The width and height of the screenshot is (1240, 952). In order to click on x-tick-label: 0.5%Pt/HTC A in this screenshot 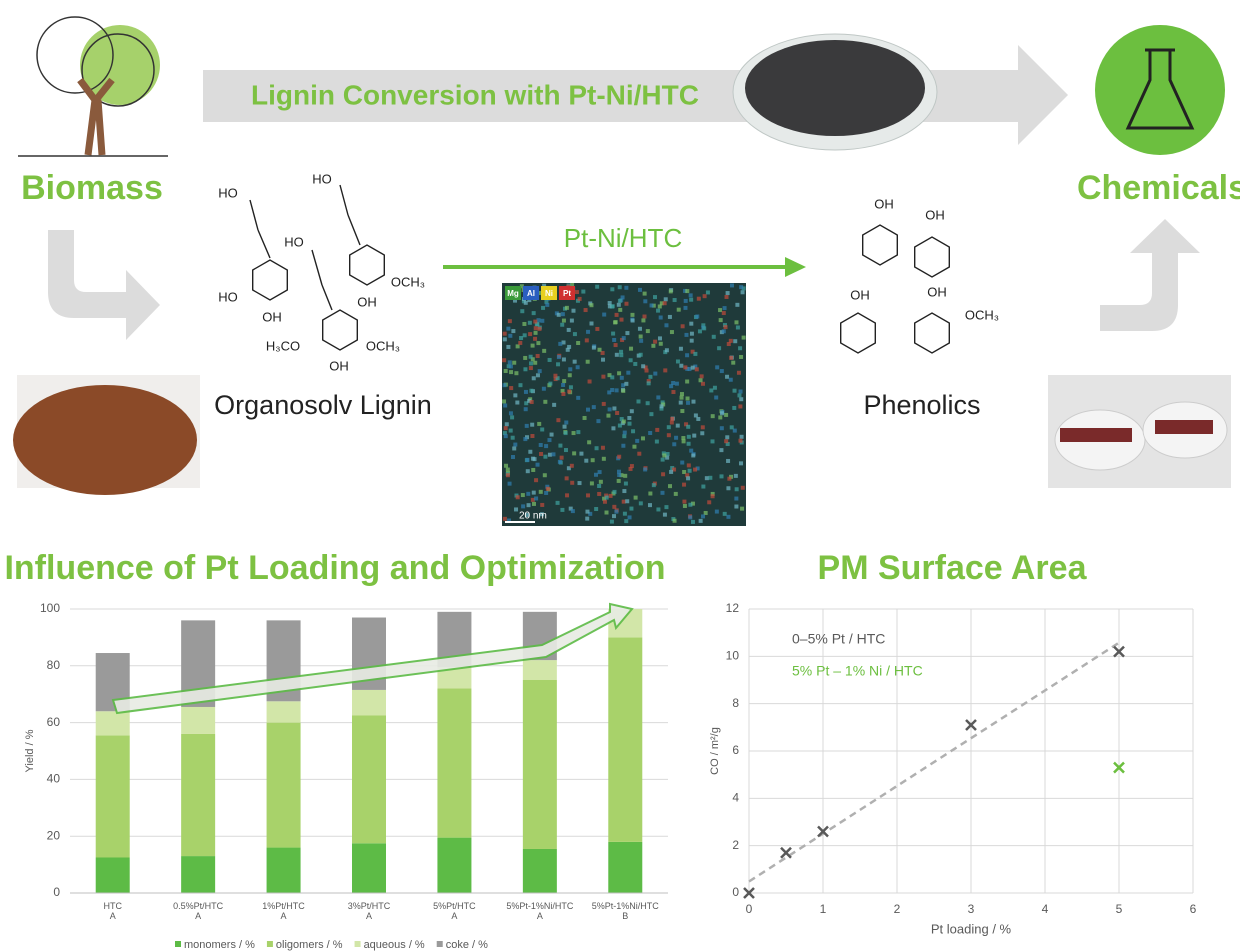, I will do `click(198, 911)`.